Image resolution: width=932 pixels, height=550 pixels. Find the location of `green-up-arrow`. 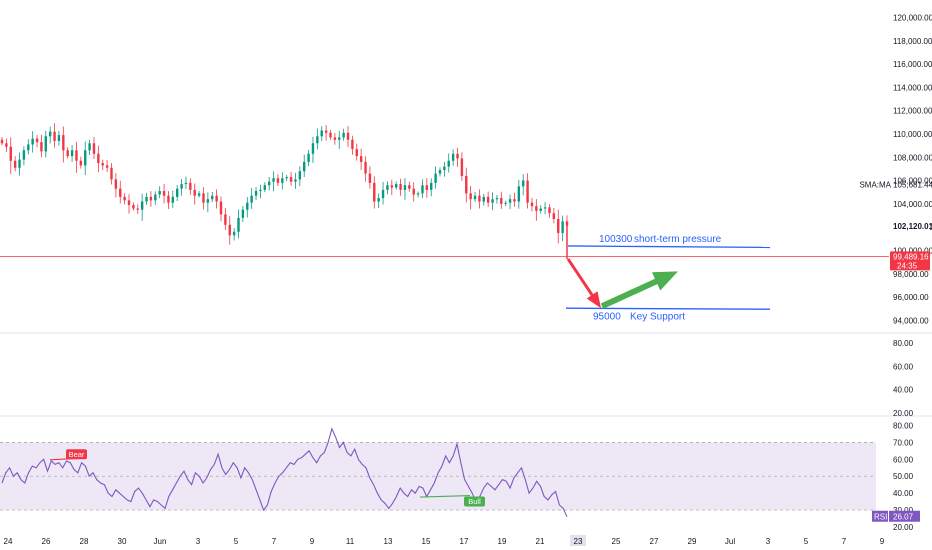

green-up-arrow is located at coordinates (639, 290).